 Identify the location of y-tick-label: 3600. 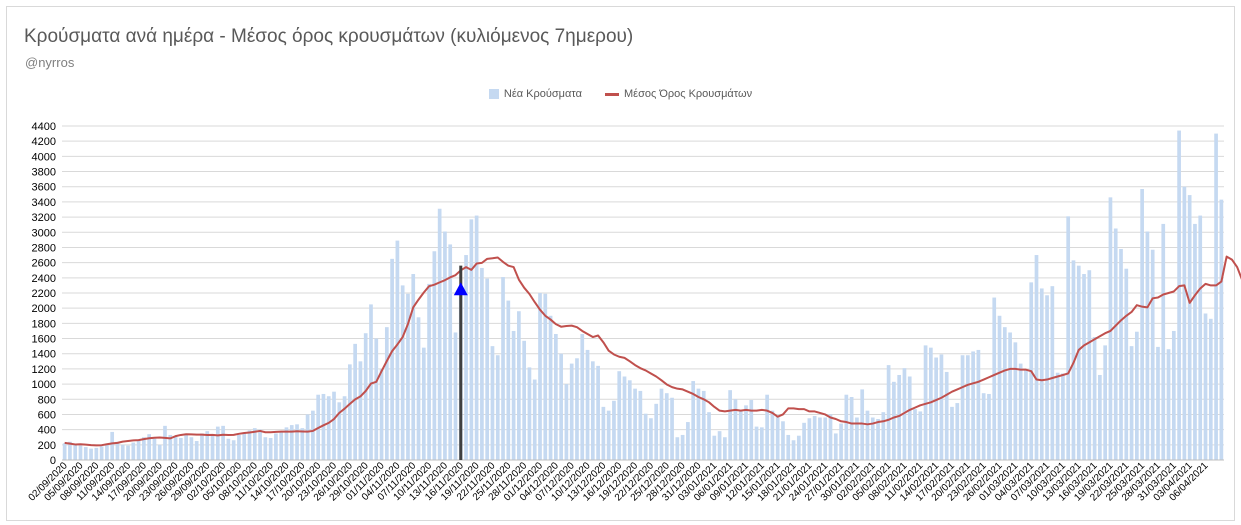
(44, 188).